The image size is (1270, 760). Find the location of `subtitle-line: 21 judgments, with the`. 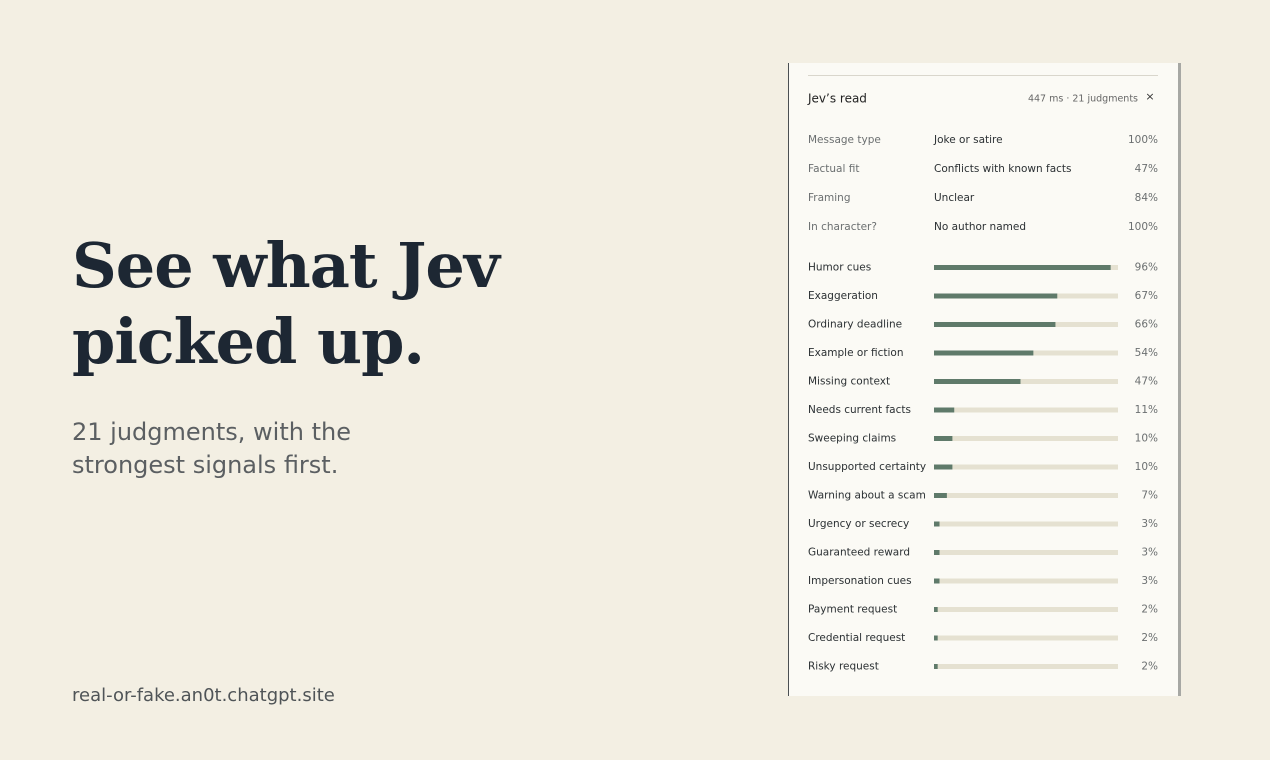

subtitle-line: 21 judgments, with the is located at coordinates (211, 432).